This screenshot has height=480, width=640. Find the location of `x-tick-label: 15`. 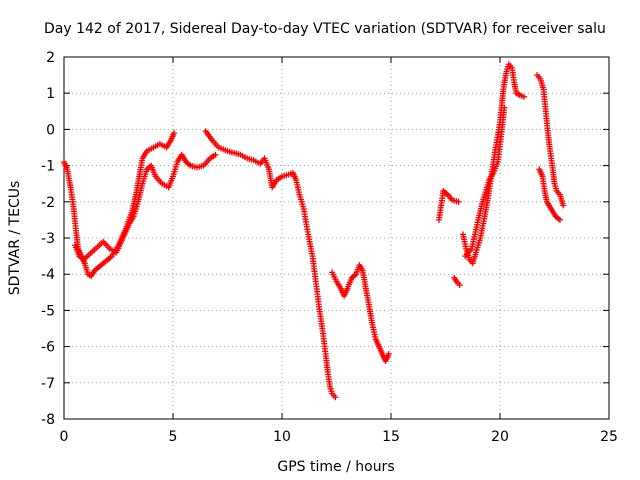

x-tick-label: 15 is located at coordinates (391, 437).